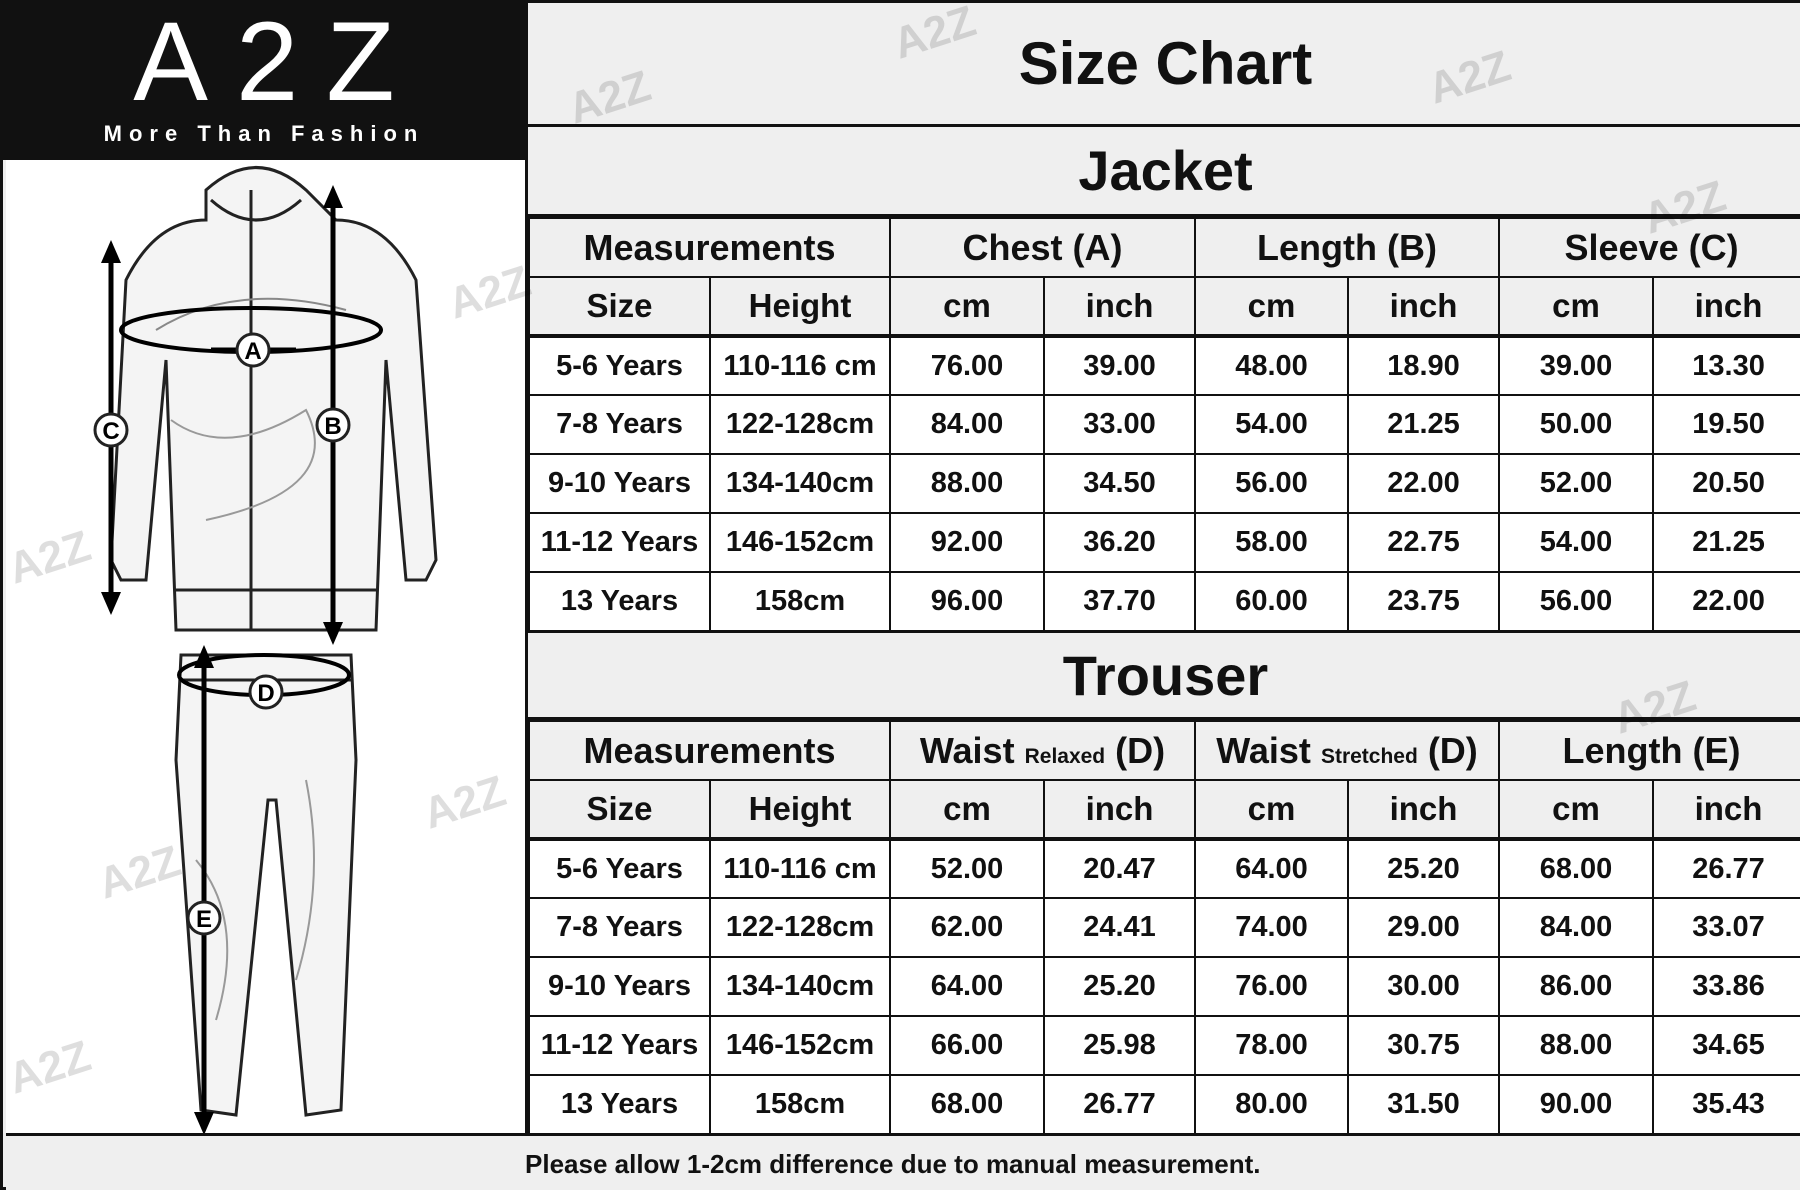 The image size is (1800, 1193). Describe the element at coordinates (1452, 750) in the screenshot. I see `group-header-tail: (D)` at that location.